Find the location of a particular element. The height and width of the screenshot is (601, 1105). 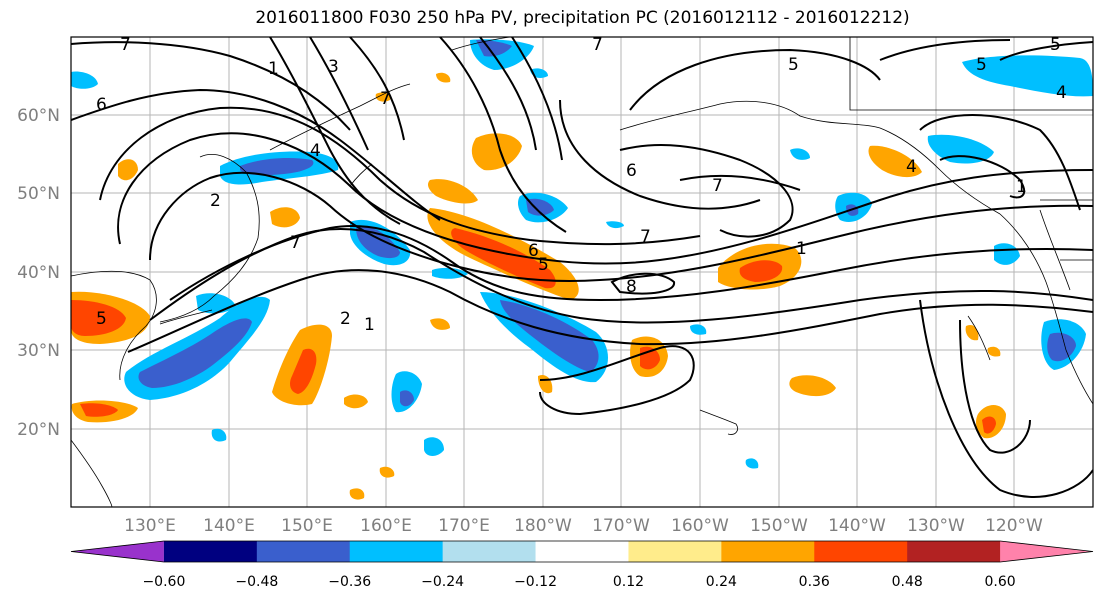

contour-label: 3 is located at coordinates (333, 67).